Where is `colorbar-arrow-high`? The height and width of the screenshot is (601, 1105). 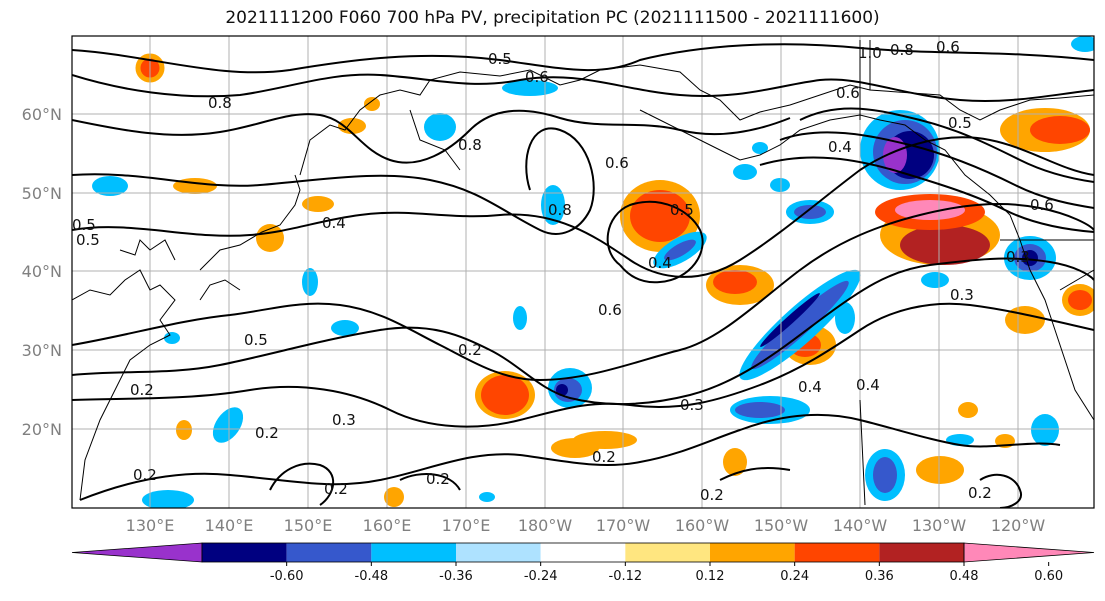
colorbar-arrow-high is located at coordinates (1029, 552).